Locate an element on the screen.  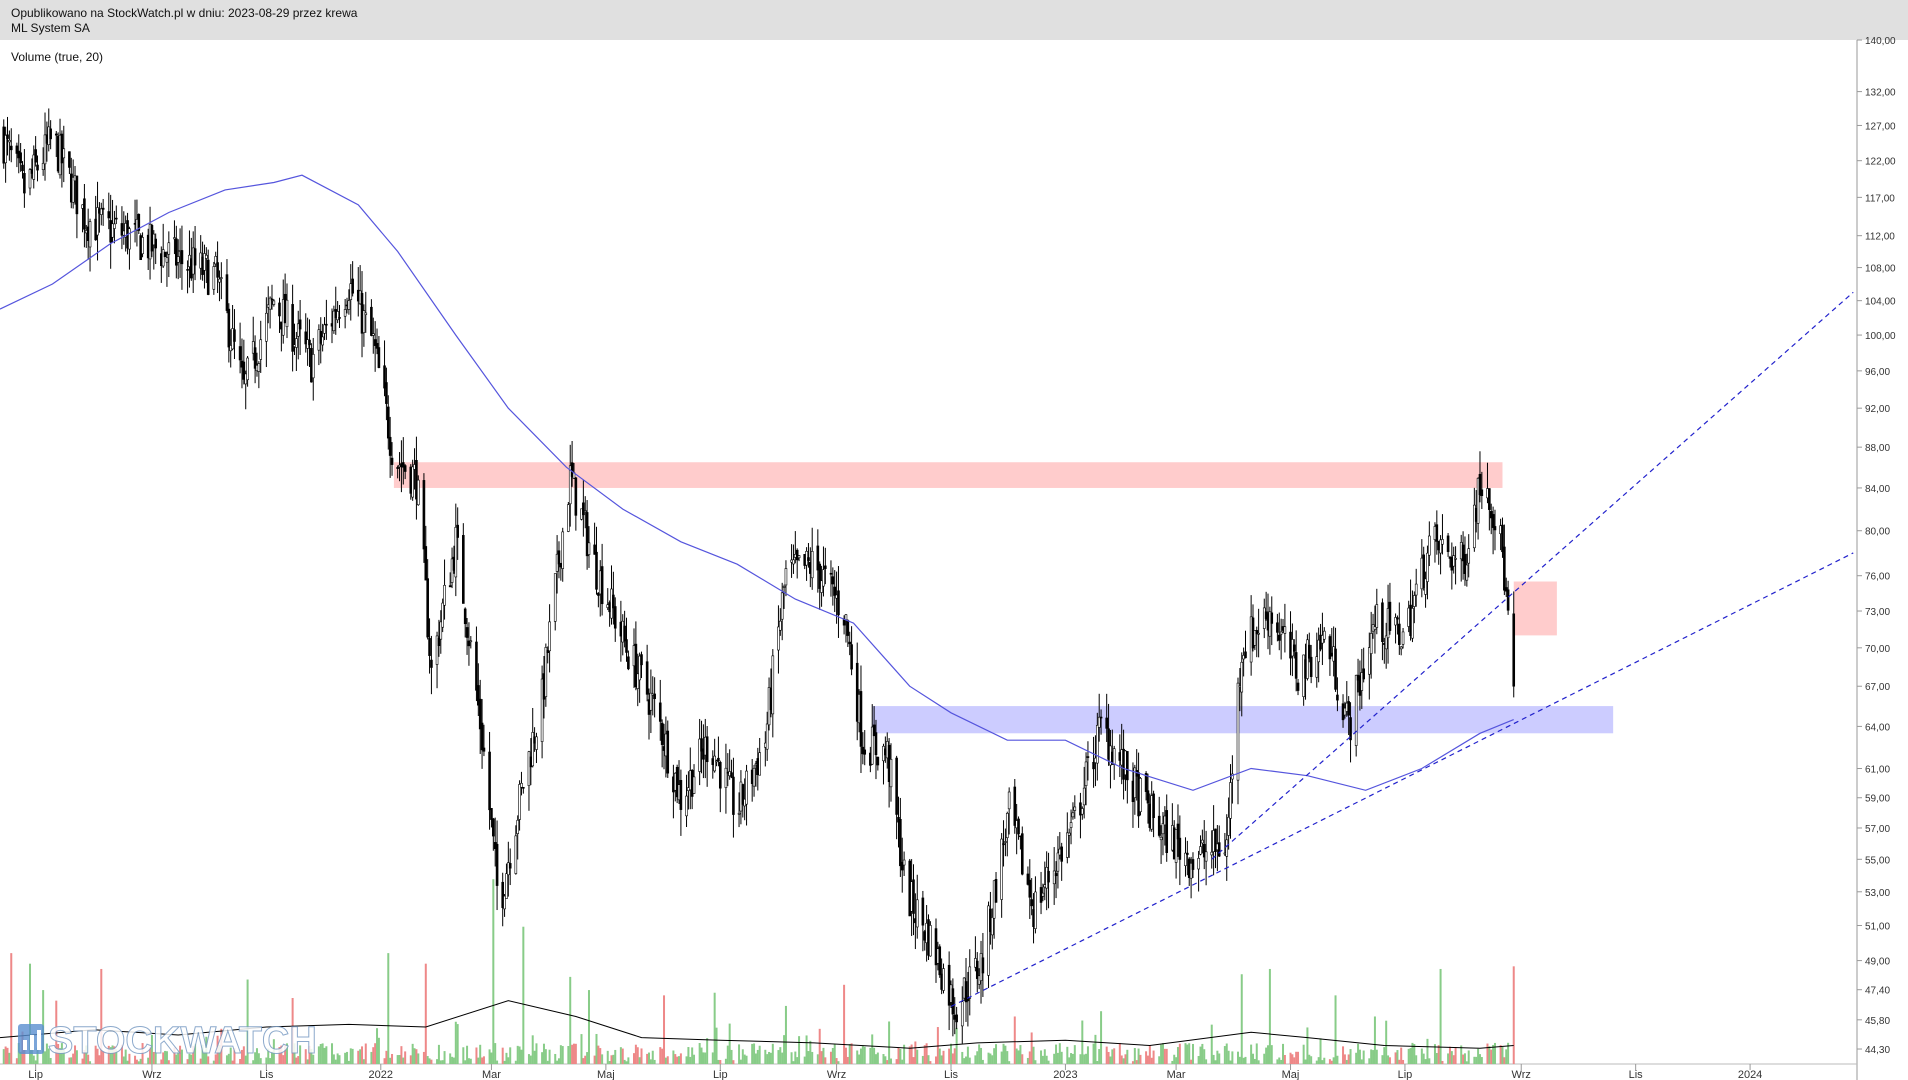
y-tick-label: 112,00 is located at coordinates (1880, 237).